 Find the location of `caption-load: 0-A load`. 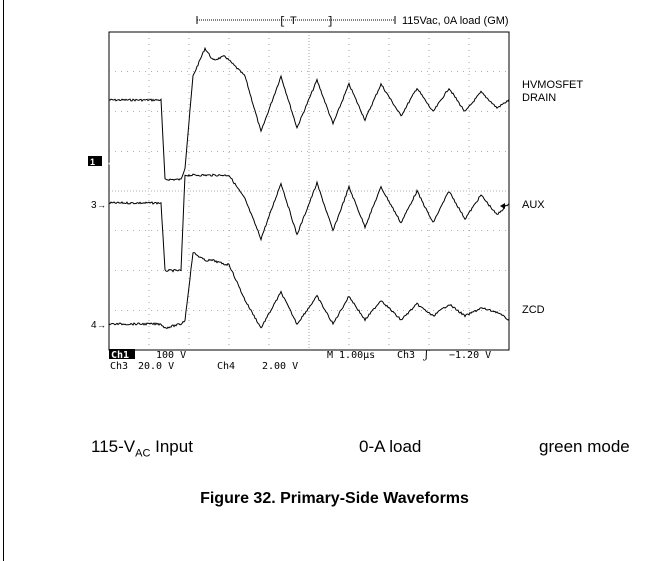

caption-load: 0-A load is located at coordinates (390, 446).